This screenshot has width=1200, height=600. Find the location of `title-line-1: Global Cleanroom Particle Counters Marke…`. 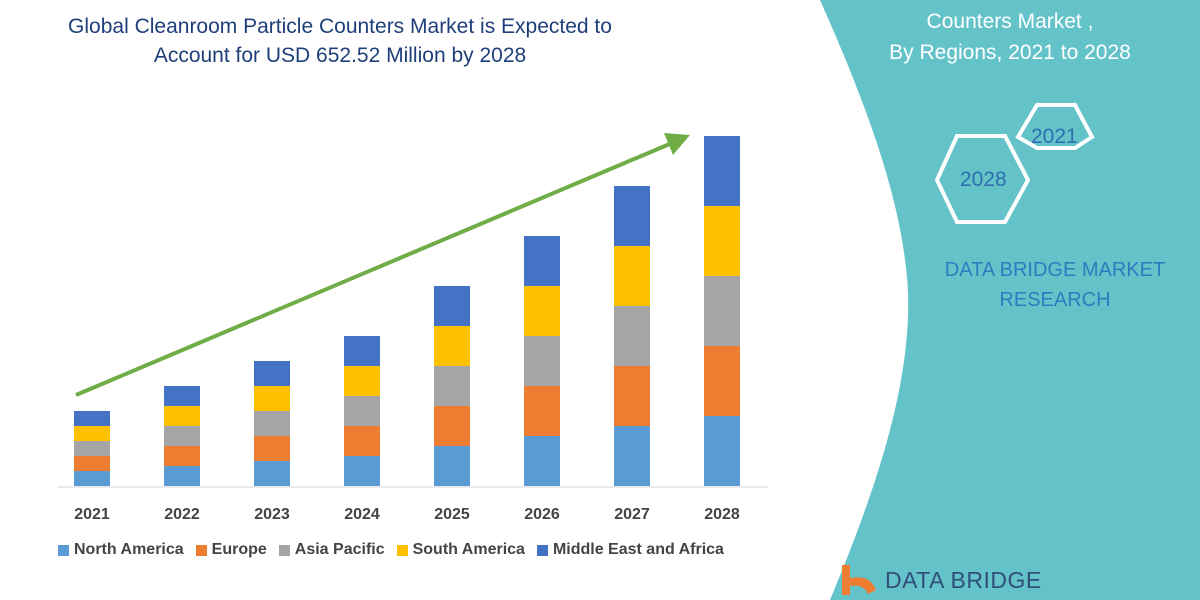

title-line-1: Global Cleanroom Particle Counters Marke… is located at coordinates (340, 26).